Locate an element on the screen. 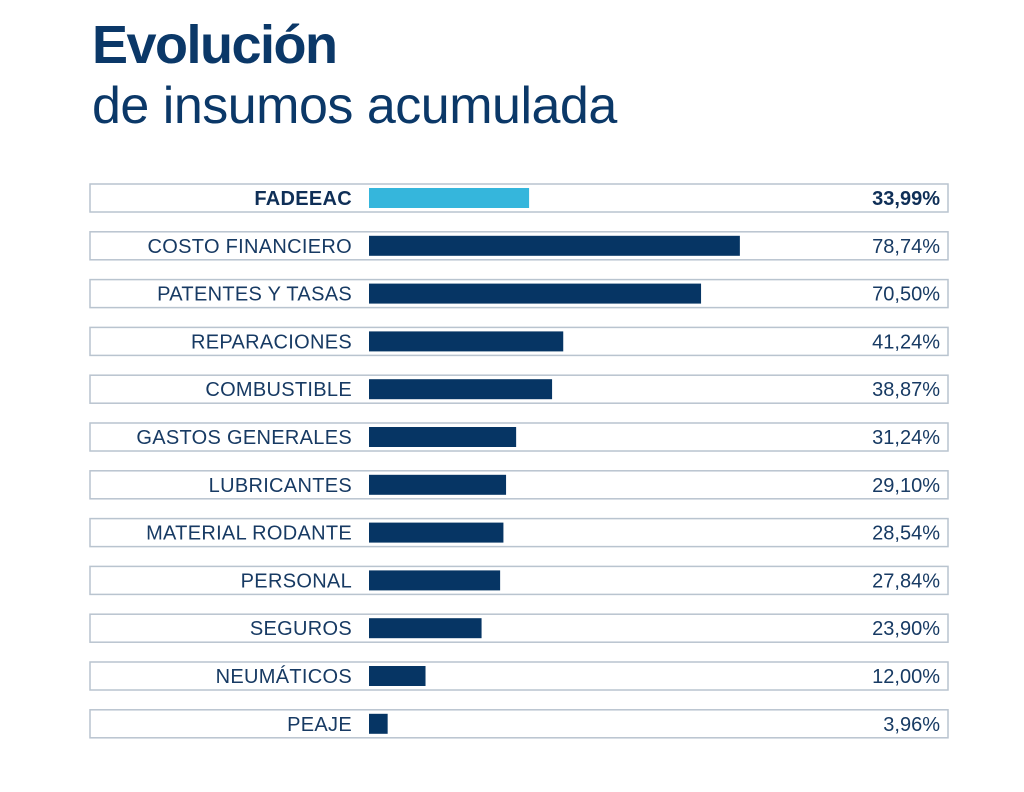  chart-row: COSTO FINANCIERO 78,74% is located at coordinates (519, 246).